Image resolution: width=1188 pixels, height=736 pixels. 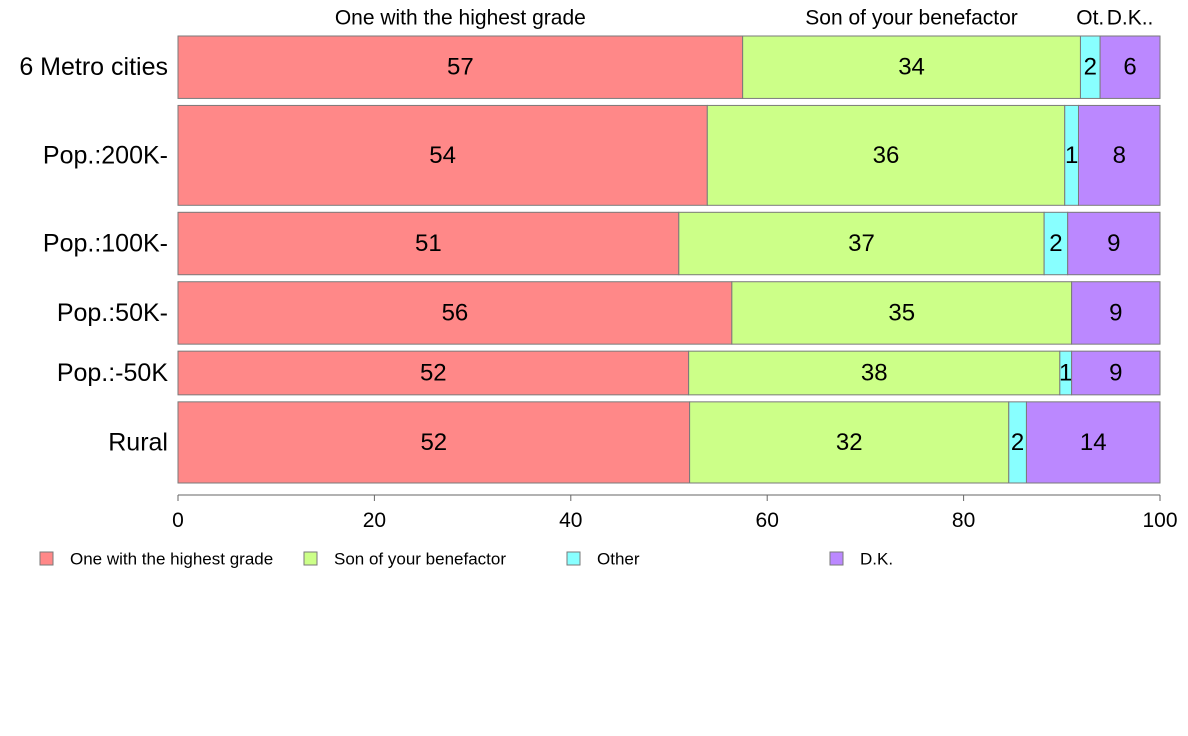 I want to click on top-series-label: Ot., so click(x=1090, y=18).